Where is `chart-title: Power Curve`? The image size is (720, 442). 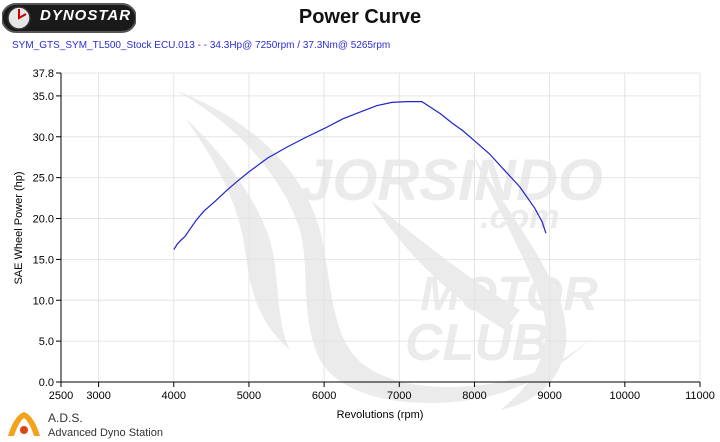 chart-title: Power Curve is located at coordinates (360, 17).